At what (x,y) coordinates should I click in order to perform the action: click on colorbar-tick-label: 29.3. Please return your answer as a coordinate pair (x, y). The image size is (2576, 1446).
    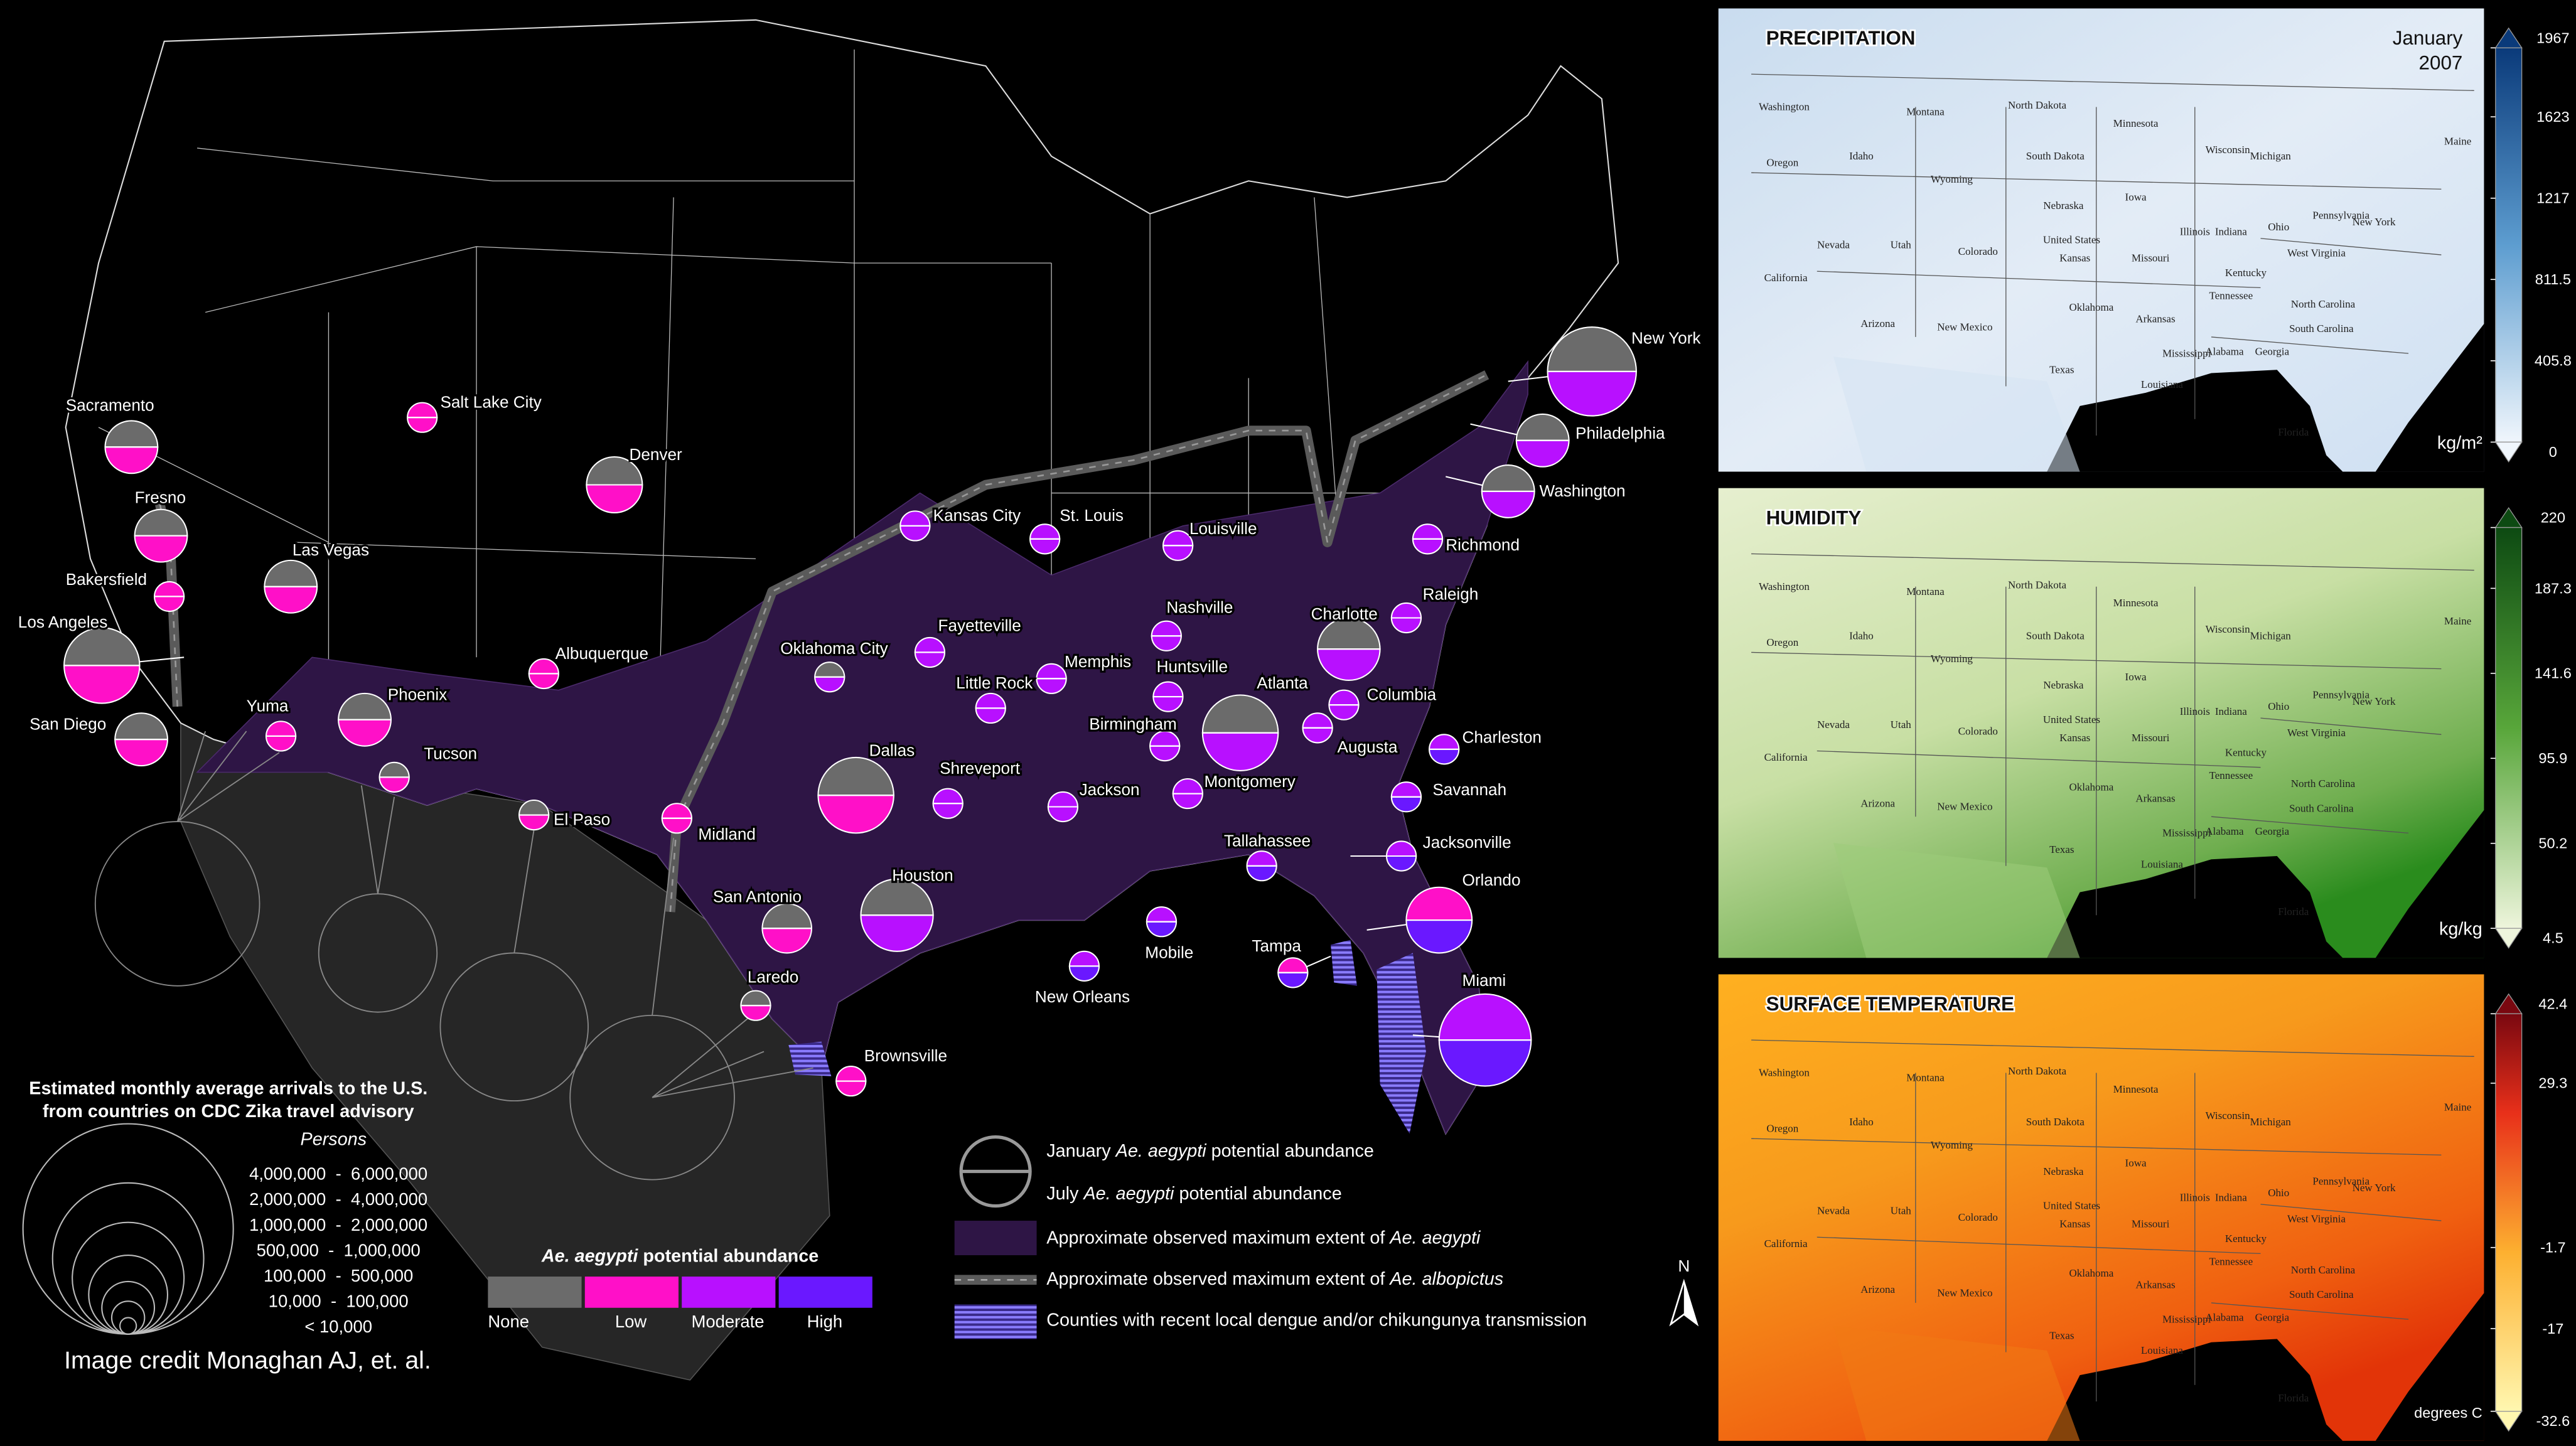
    Looking at the image, I should click on (2552, 1083).